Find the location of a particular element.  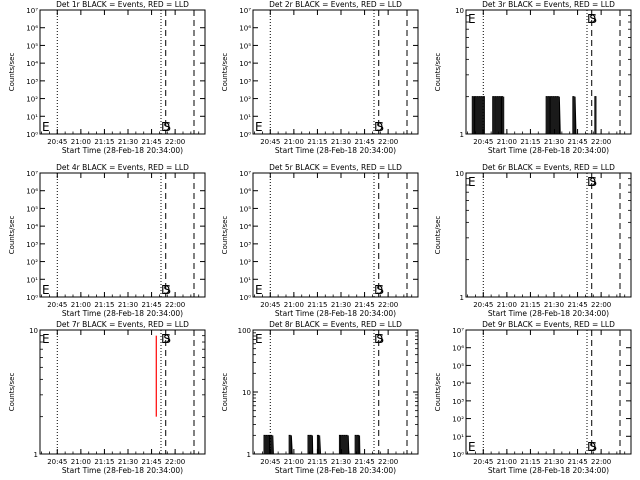

panel-title: Det 2r BLACK = Events, RED = LLD is located at coordinates (335, 4).